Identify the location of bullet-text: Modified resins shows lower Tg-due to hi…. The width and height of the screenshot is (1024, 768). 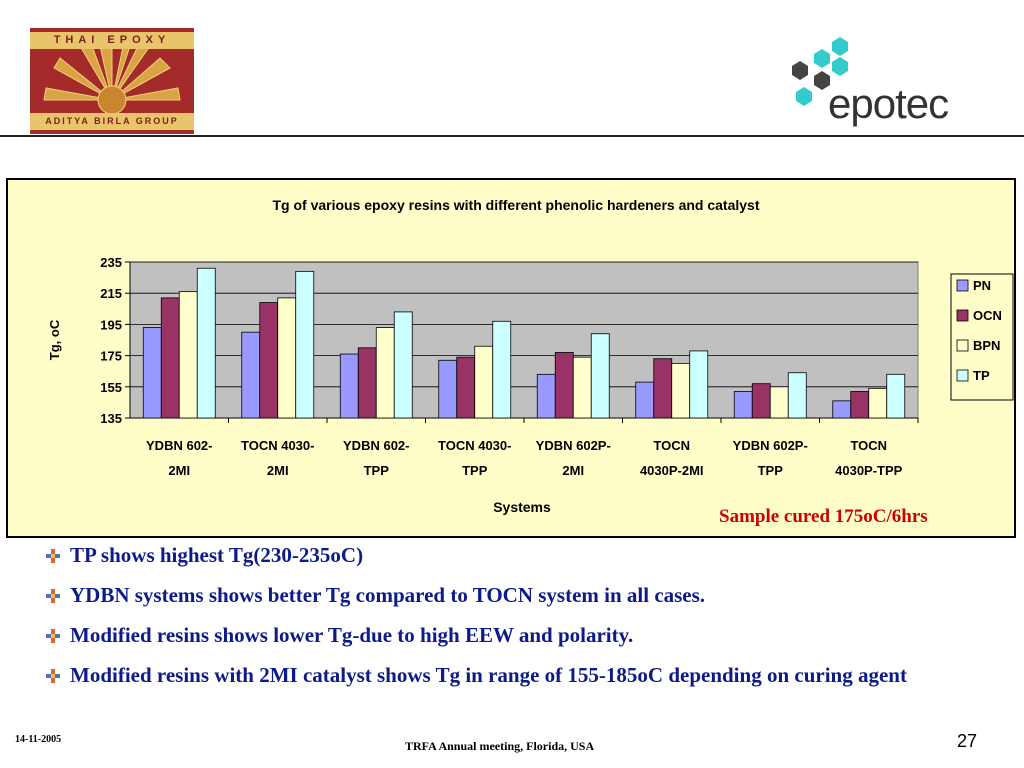
(352, 635).